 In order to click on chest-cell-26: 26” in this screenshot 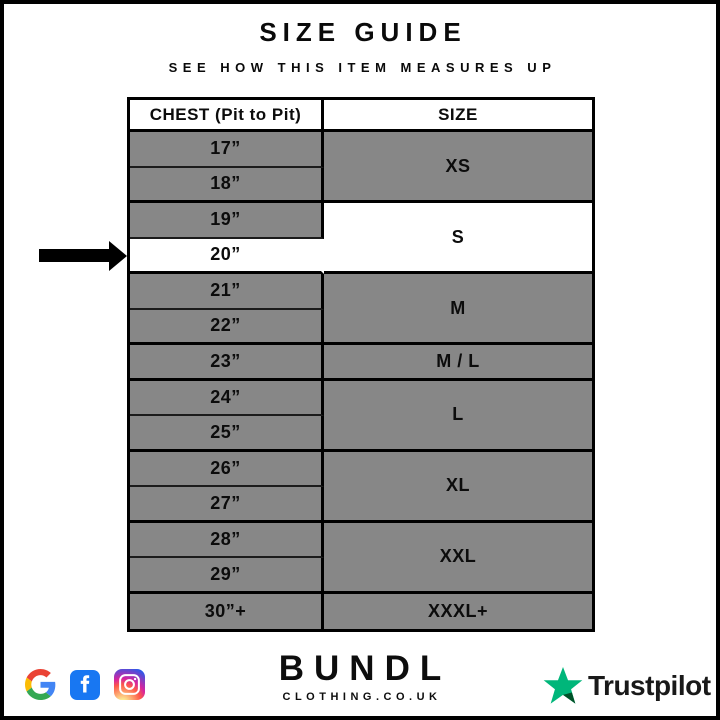, I will do `click(227, 469)`.